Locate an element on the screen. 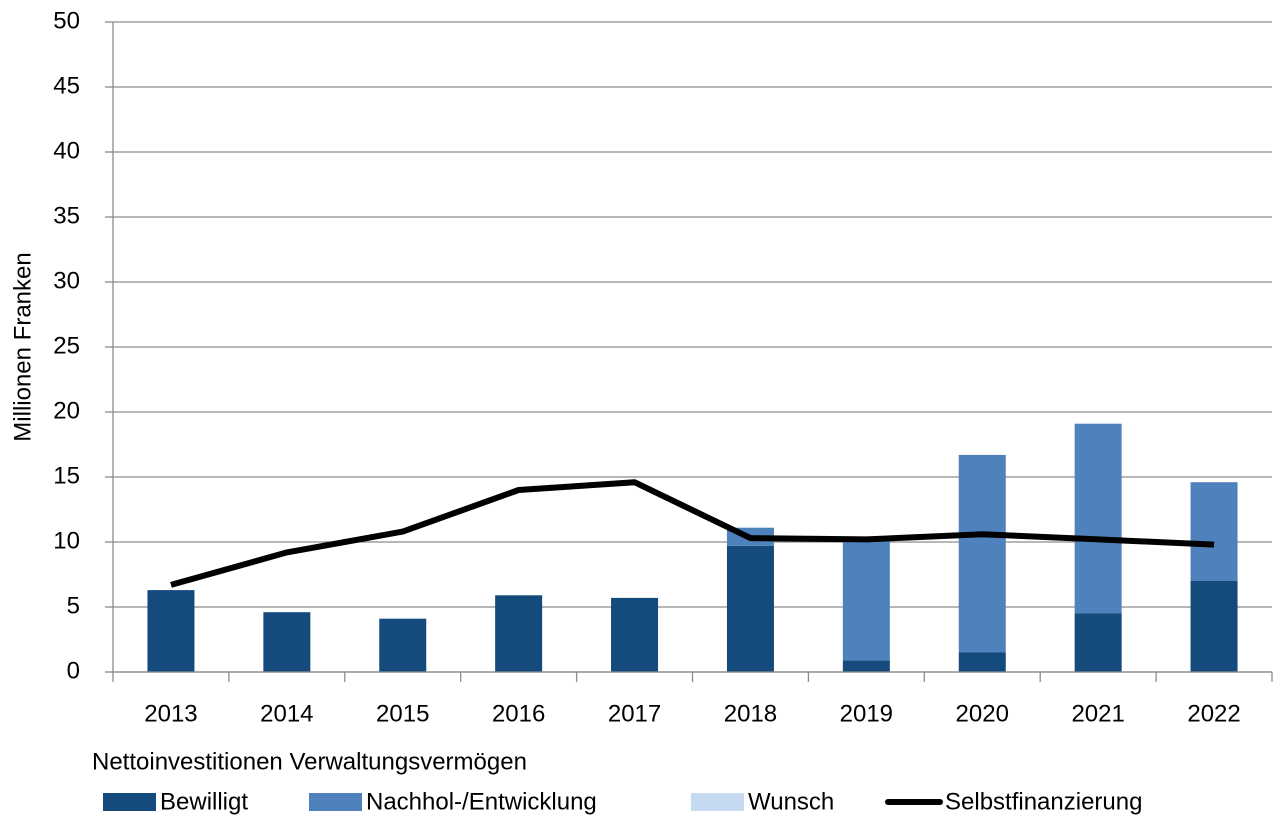  legend-label: Nachhol-/Entwicklung is located at coordinates (481, 801).